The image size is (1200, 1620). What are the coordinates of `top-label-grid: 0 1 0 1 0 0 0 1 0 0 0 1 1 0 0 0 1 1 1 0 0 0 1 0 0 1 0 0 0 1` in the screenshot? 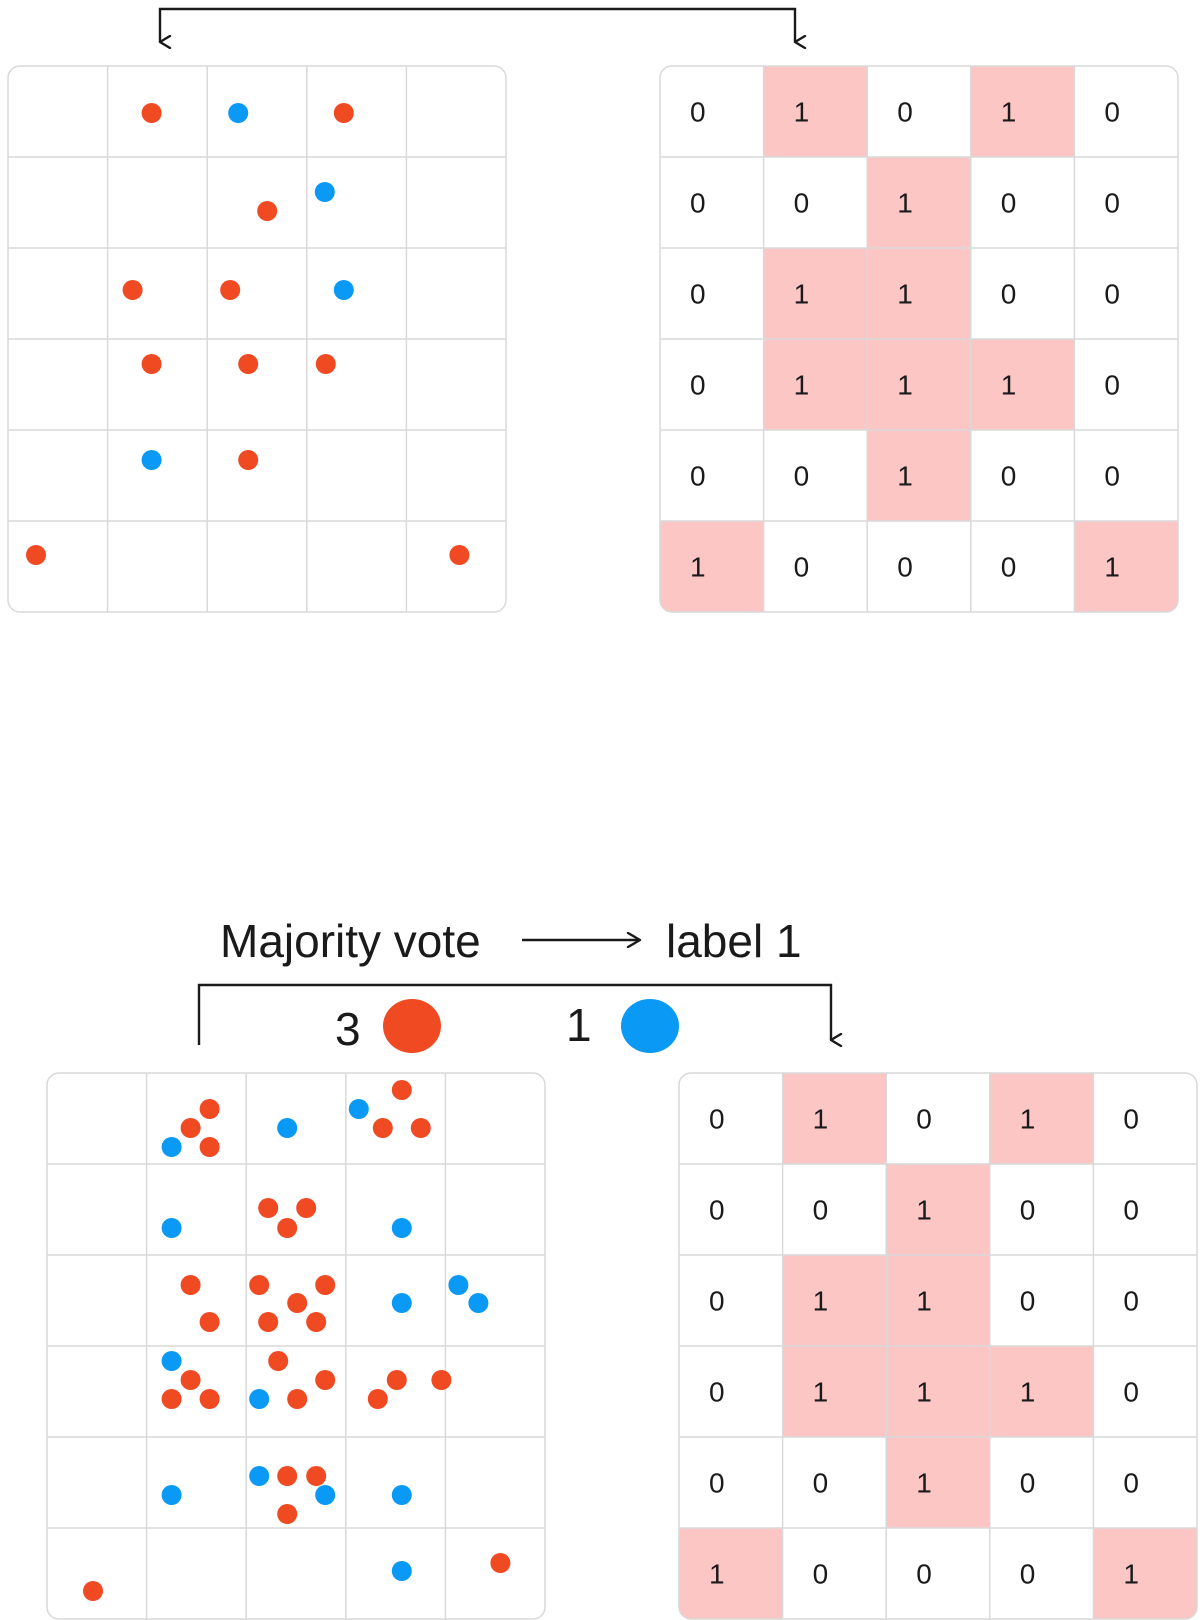 It's located at (919, 339).